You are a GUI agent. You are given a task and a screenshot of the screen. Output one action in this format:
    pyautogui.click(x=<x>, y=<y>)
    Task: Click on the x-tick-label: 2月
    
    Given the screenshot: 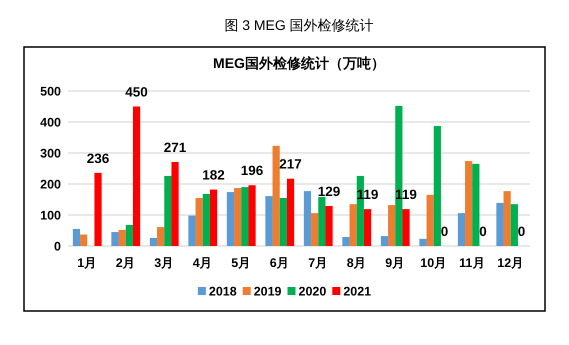 What is the action you would take?
    pyautogui.click(x=126, y=263)
    